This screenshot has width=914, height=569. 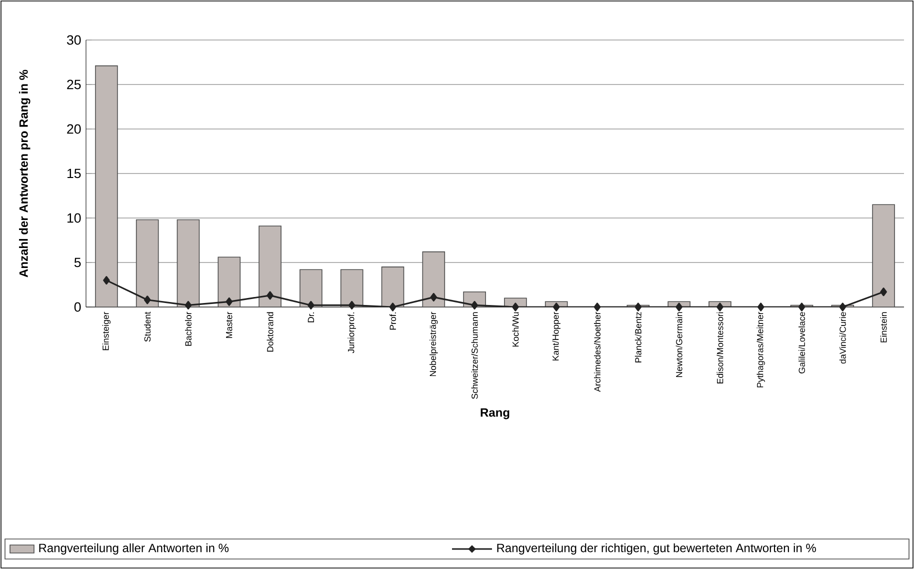 What do you see at coordinates (883, 327) in the screenshot?
I see `x-tick-label: Einstein` at bounding box center [883, 327].